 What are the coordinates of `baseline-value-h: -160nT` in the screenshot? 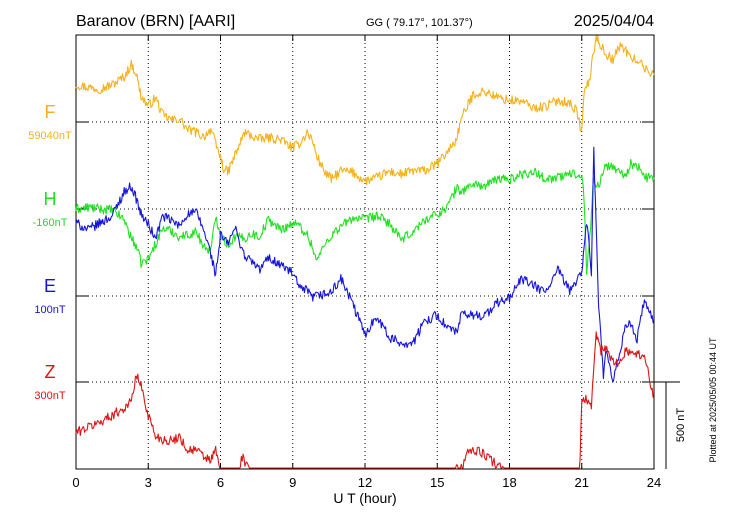 It's located at (50, 223).